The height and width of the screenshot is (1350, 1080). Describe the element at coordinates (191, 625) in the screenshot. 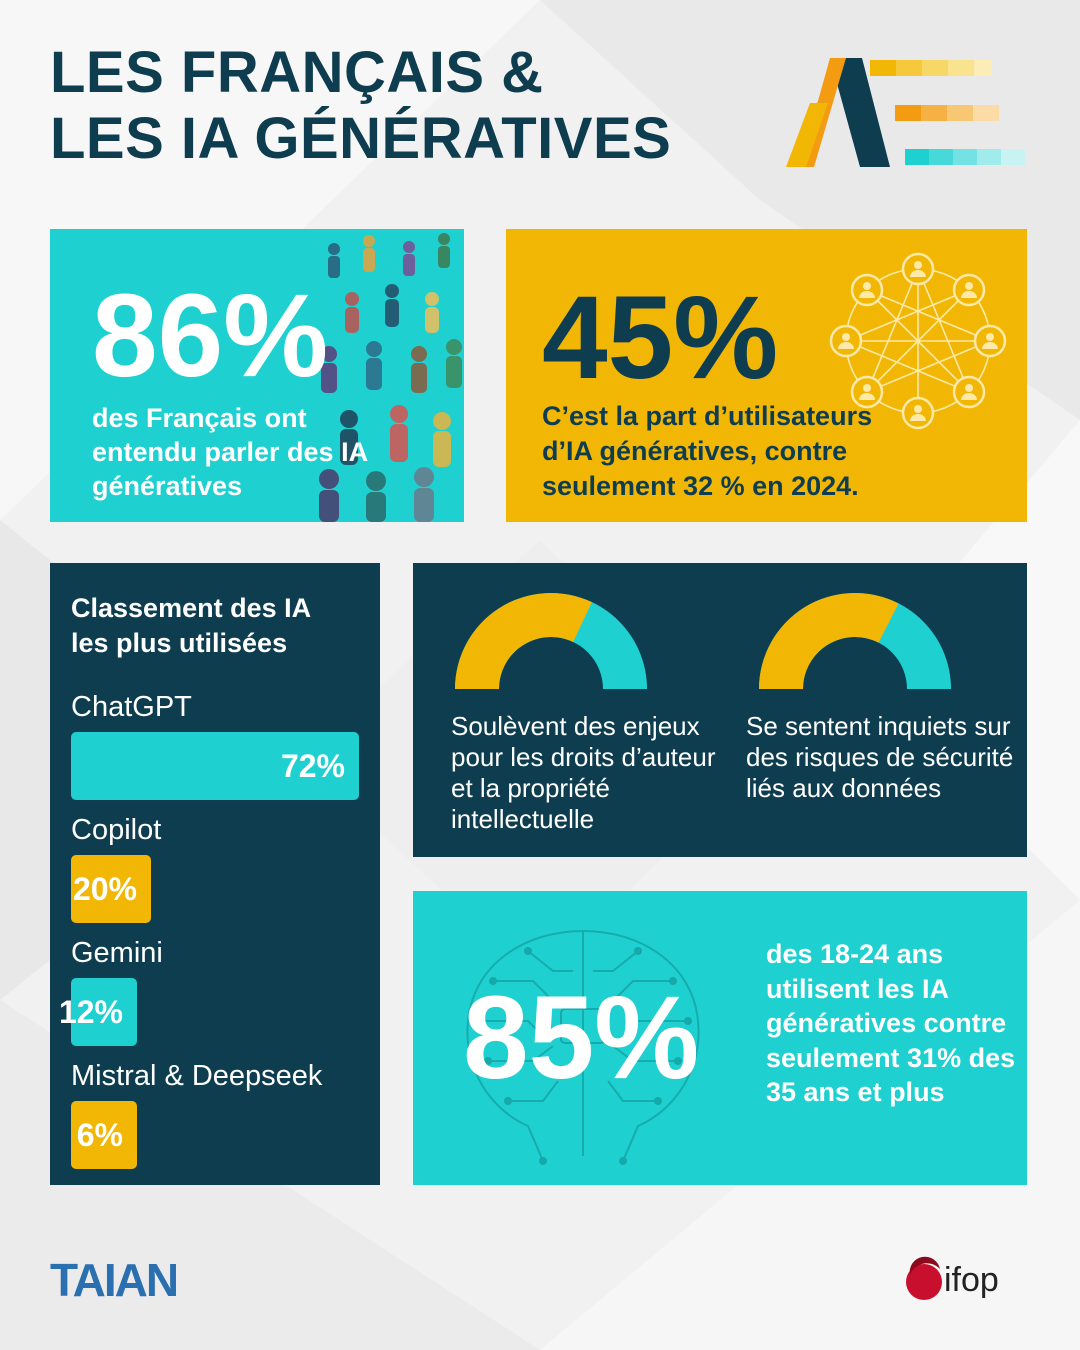

I see `ranking-title: Classement des IA les plus utilisées` at that location.